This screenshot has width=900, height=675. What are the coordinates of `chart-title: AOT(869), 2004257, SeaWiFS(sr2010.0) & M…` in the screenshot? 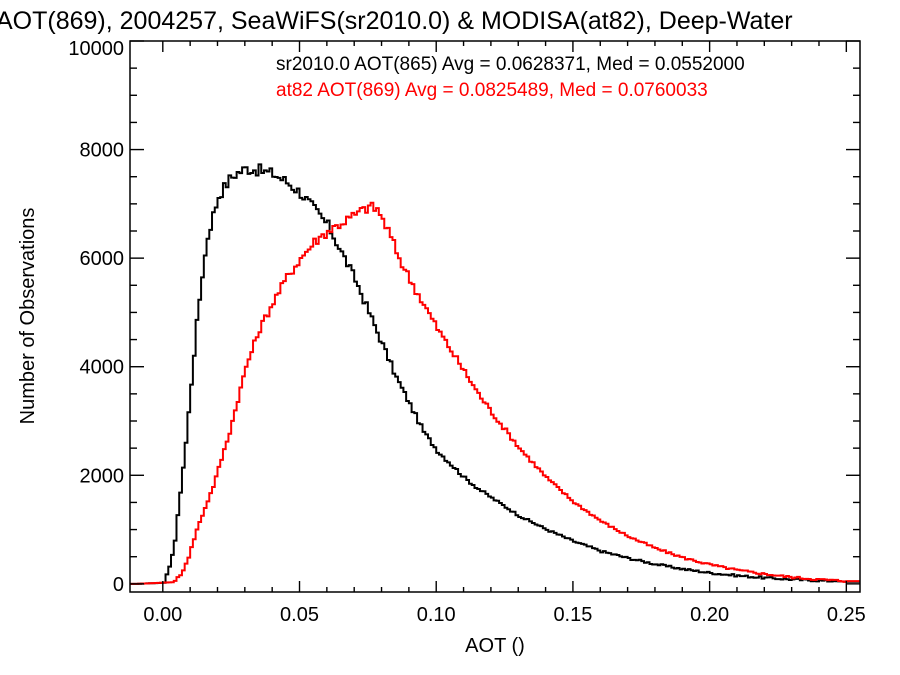 It's located at (396, 21).